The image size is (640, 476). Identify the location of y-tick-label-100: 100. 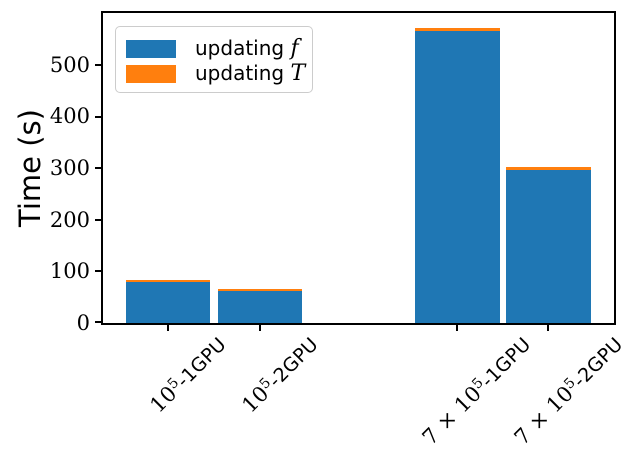
(69, 271).